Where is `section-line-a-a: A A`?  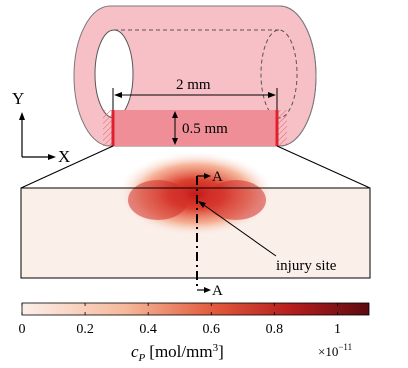
section-line-a-a: A A is located at coordinates (209, 234).